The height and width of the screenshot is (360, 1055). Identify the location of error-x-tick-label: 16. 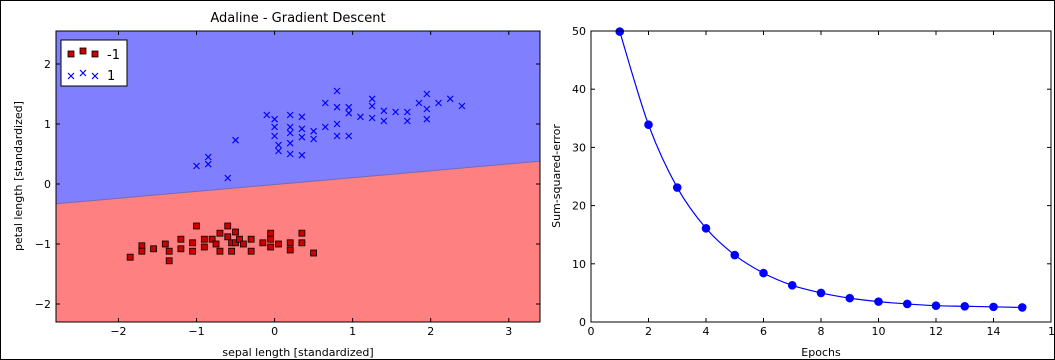
(1051, 331).